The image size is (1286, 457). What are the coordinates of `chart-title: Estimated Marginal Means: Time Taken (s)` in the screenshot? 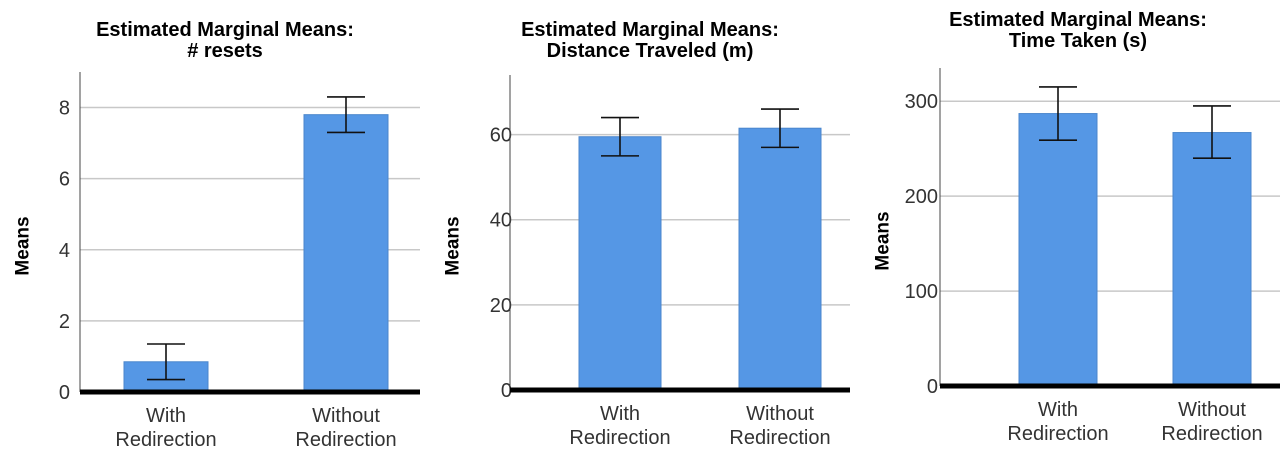 It's located at (1078, 31).